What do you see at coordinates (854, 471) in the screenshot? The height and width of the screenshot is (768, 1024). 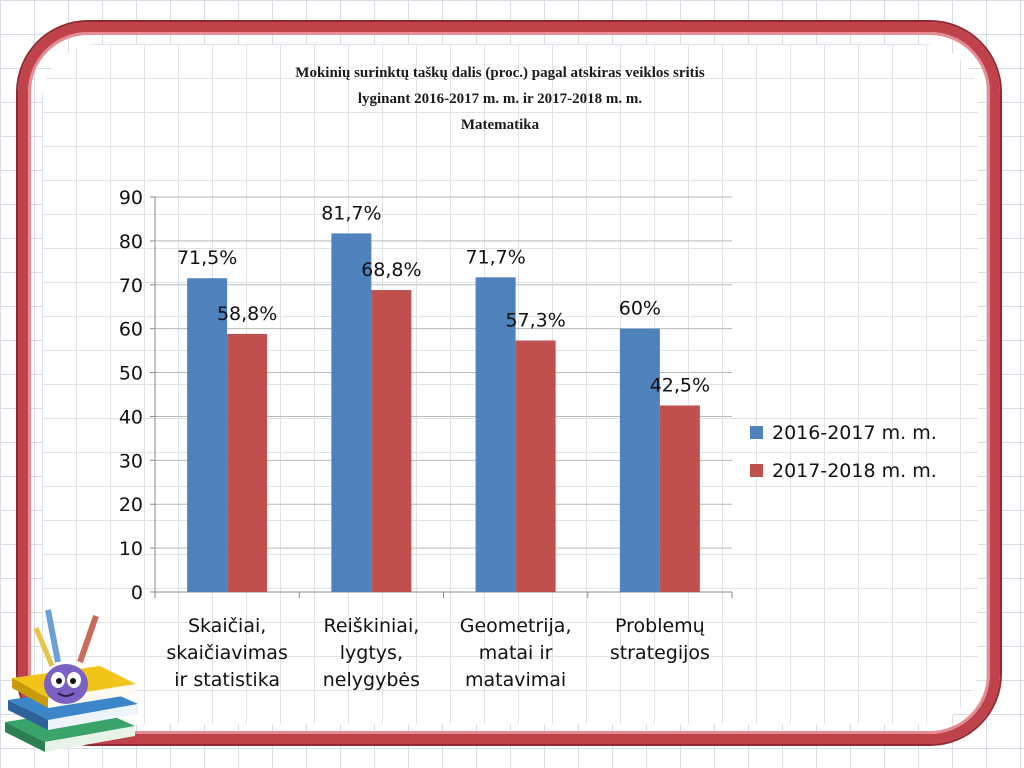 I see `legend-entry: 2017-2018 m. m.` at bounding box center [854, 471].